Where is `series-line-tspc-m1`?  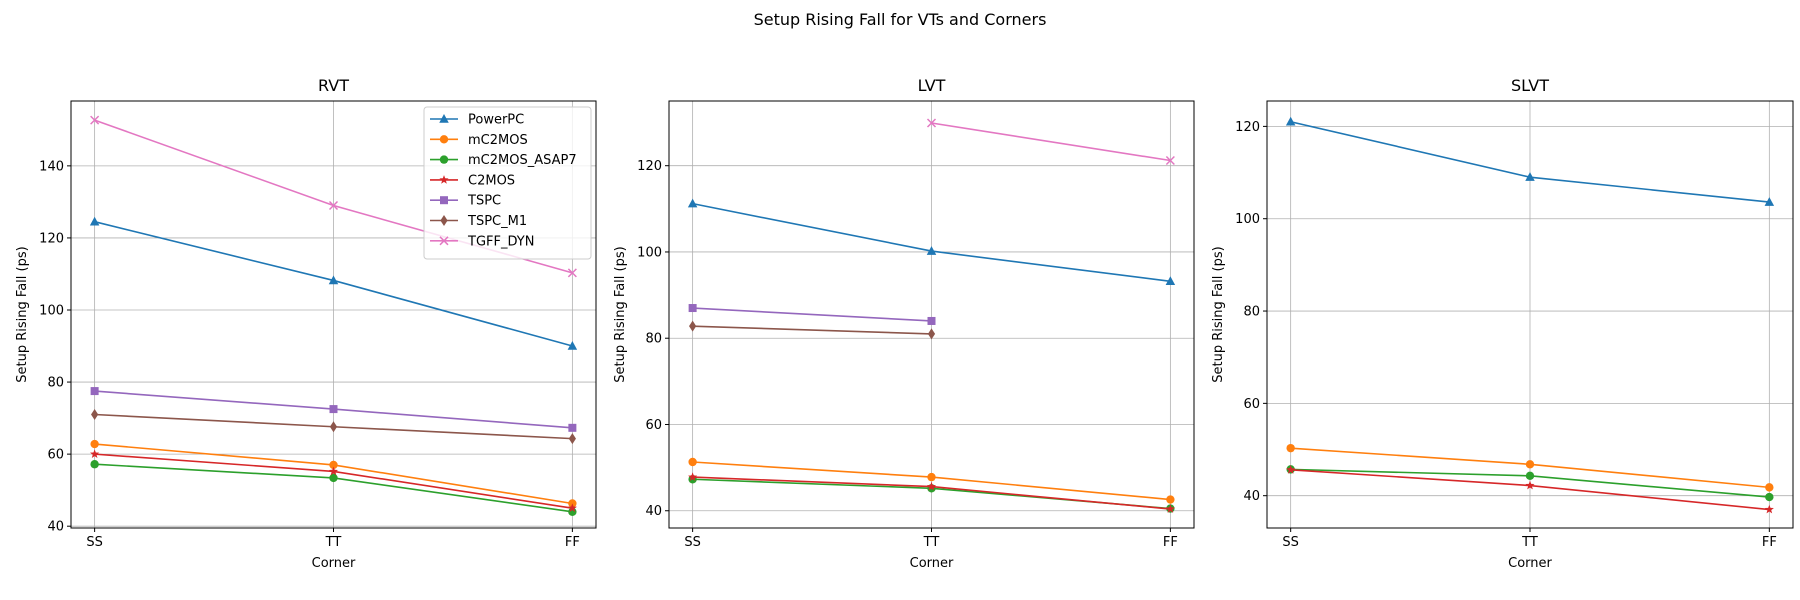 series-line-tspc-m1 is located at coordinates (812, 330).